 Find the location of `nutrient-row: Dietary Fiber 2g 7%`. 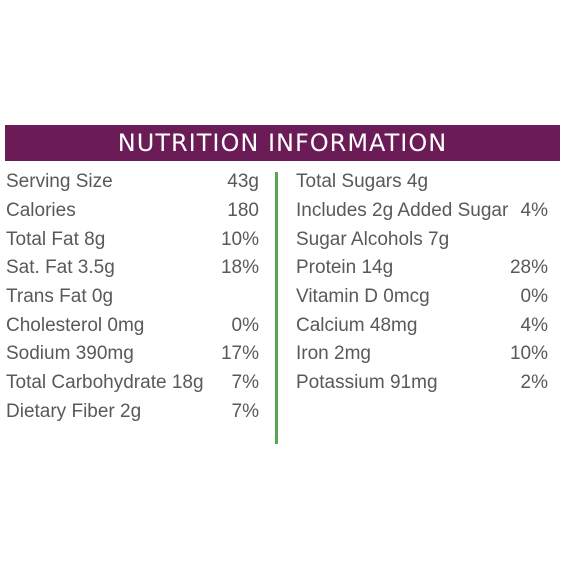

nutrient-row: Dietary Fiber 2g 7% is located at coordinates (132, 412).